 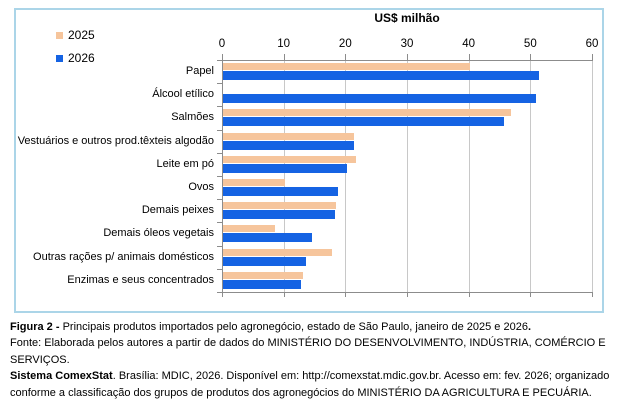 I want to click on category-label: Leite em pó, so click(x=185, y=163).